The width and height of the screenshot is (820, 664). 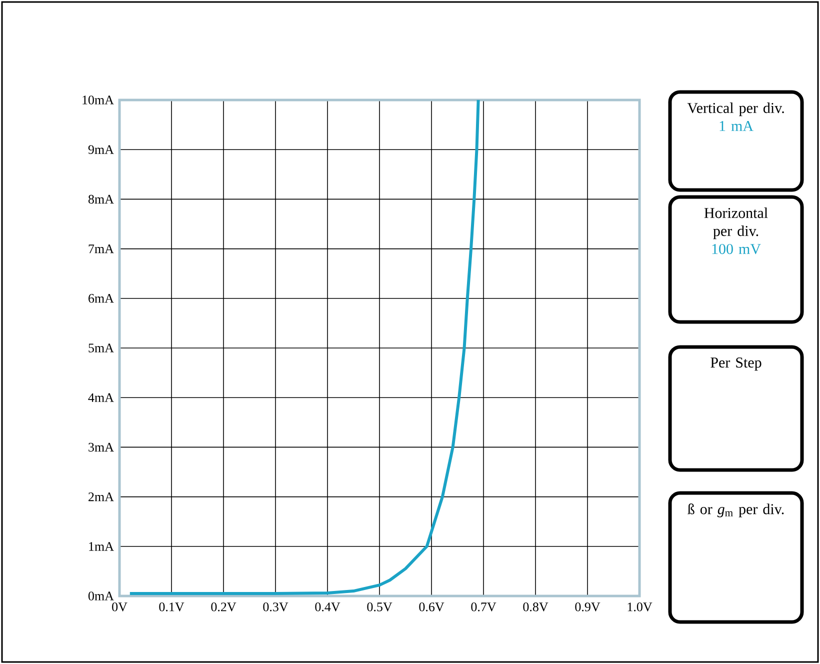 What do you see at coordinates (640, 607) in the screenshot?
I see `x-tick-label: 1.0V` at bounding box center [640, 607].